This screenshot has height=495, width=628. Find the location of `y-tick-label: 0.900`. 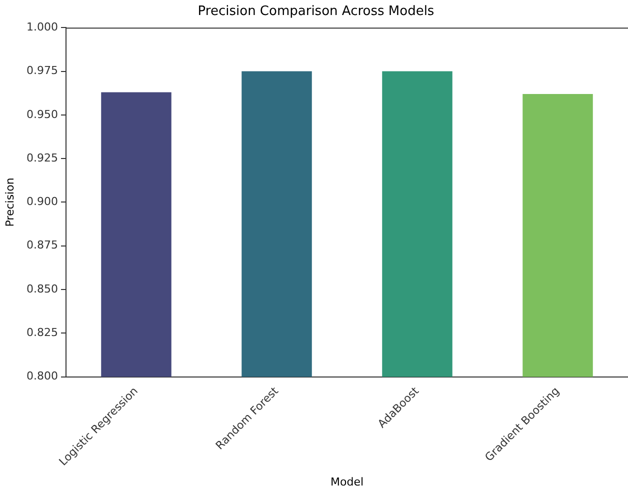

y-tick-label: 0.900 is located at coordinates (42, 201).